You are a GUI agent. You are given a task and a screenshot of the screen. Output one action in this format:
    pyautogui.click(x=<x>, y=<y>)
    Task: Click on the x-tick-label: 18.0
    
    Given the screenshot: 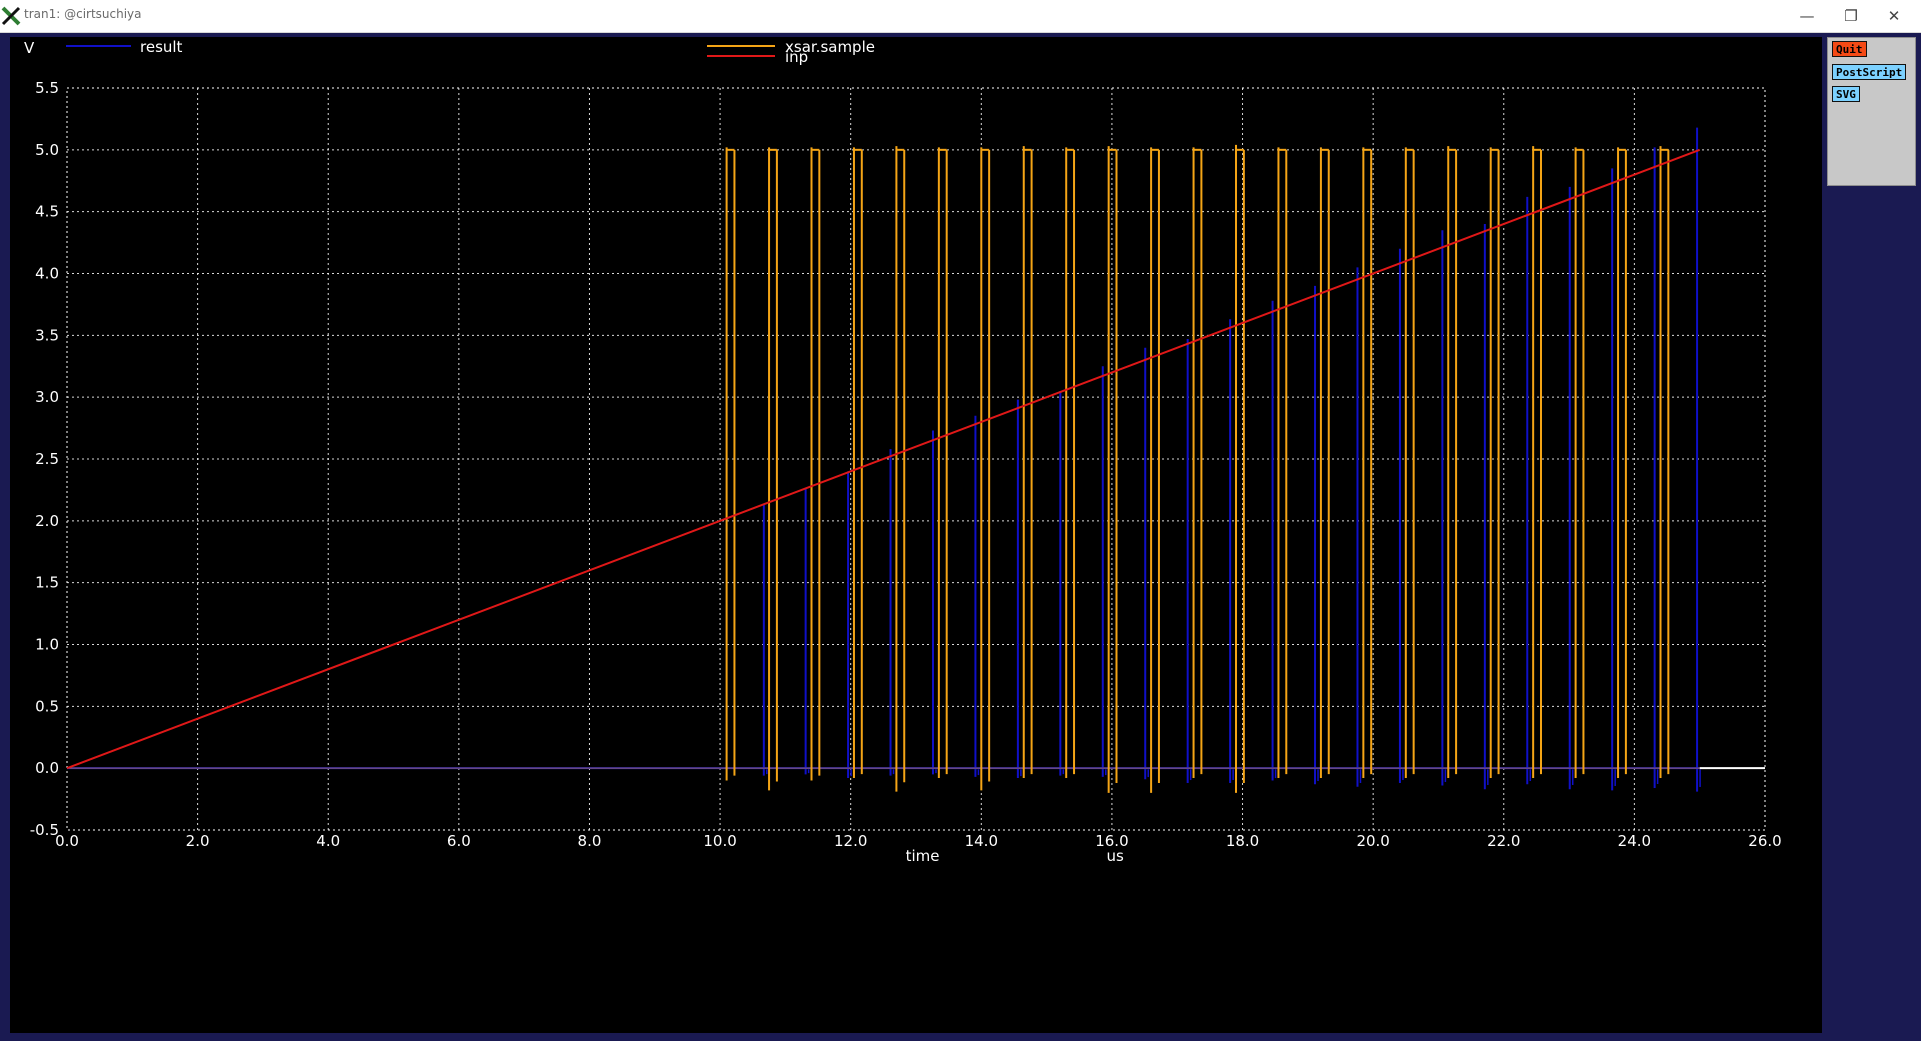 What is the action you would take?
    pyautogui.click(x=1242, y=841)
    